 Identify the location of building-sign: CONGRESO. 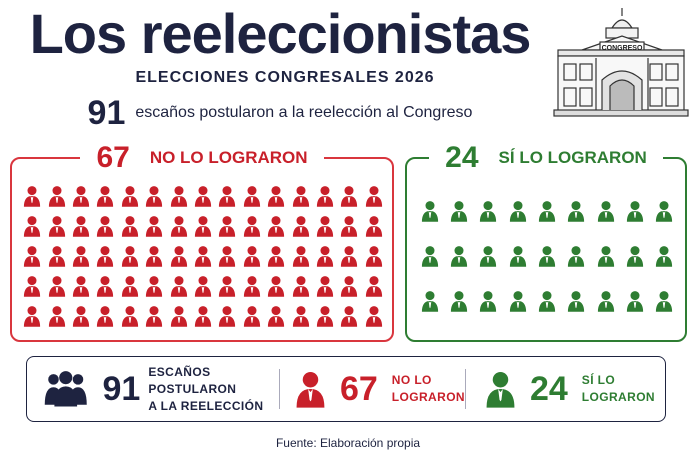
(622, 48).